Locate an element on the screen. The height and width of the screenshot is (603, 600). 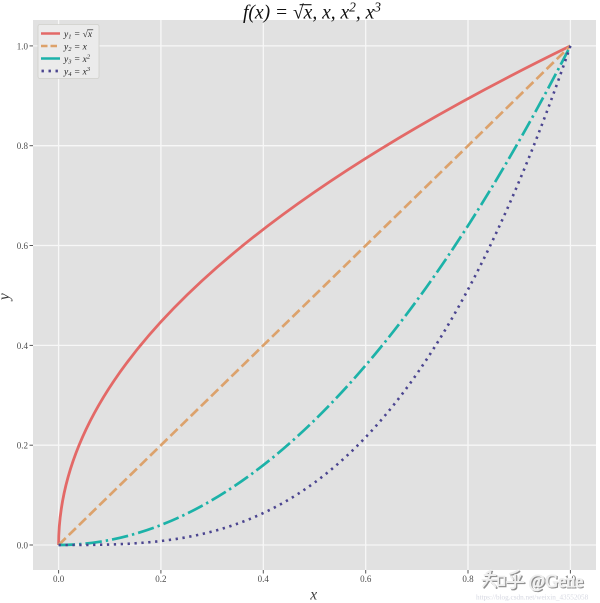
svg-text: 1.0 is located at coordinates (23, 46).